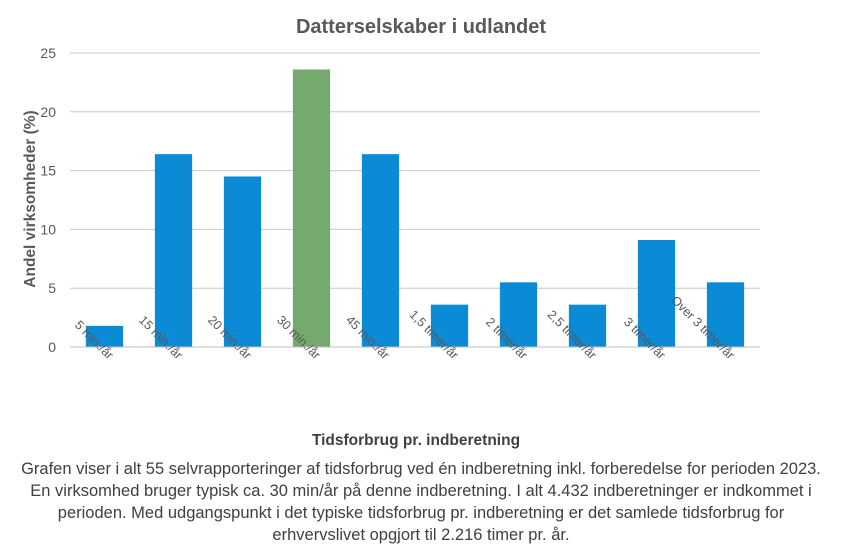  What do you see at coordinates (48, 229) in the screenshot?
I see `y-tick-label: 10` at bounding box center [48, 229].